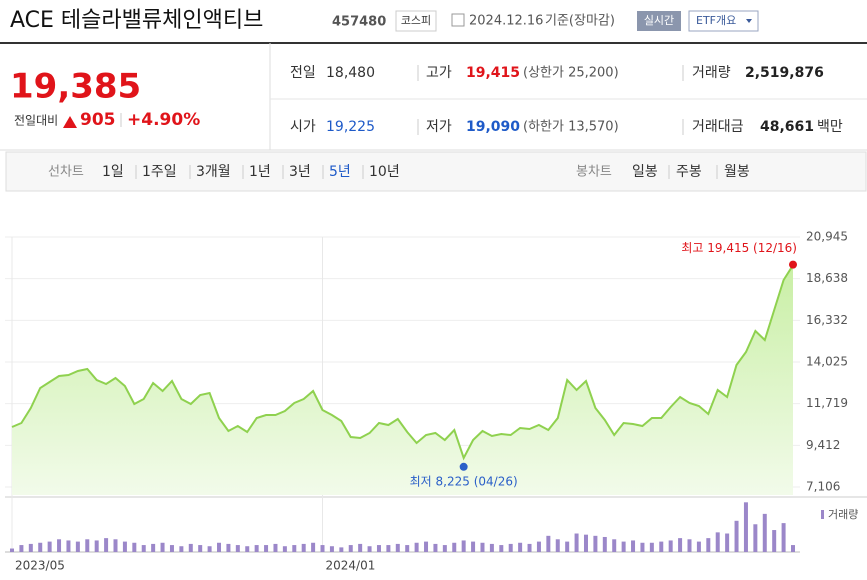 This screenshot has width=867, height=580. What do you see at coordinates (689, 172) in the screenshot?
I see `tab: 주봉` at bounding box center [689, 172].